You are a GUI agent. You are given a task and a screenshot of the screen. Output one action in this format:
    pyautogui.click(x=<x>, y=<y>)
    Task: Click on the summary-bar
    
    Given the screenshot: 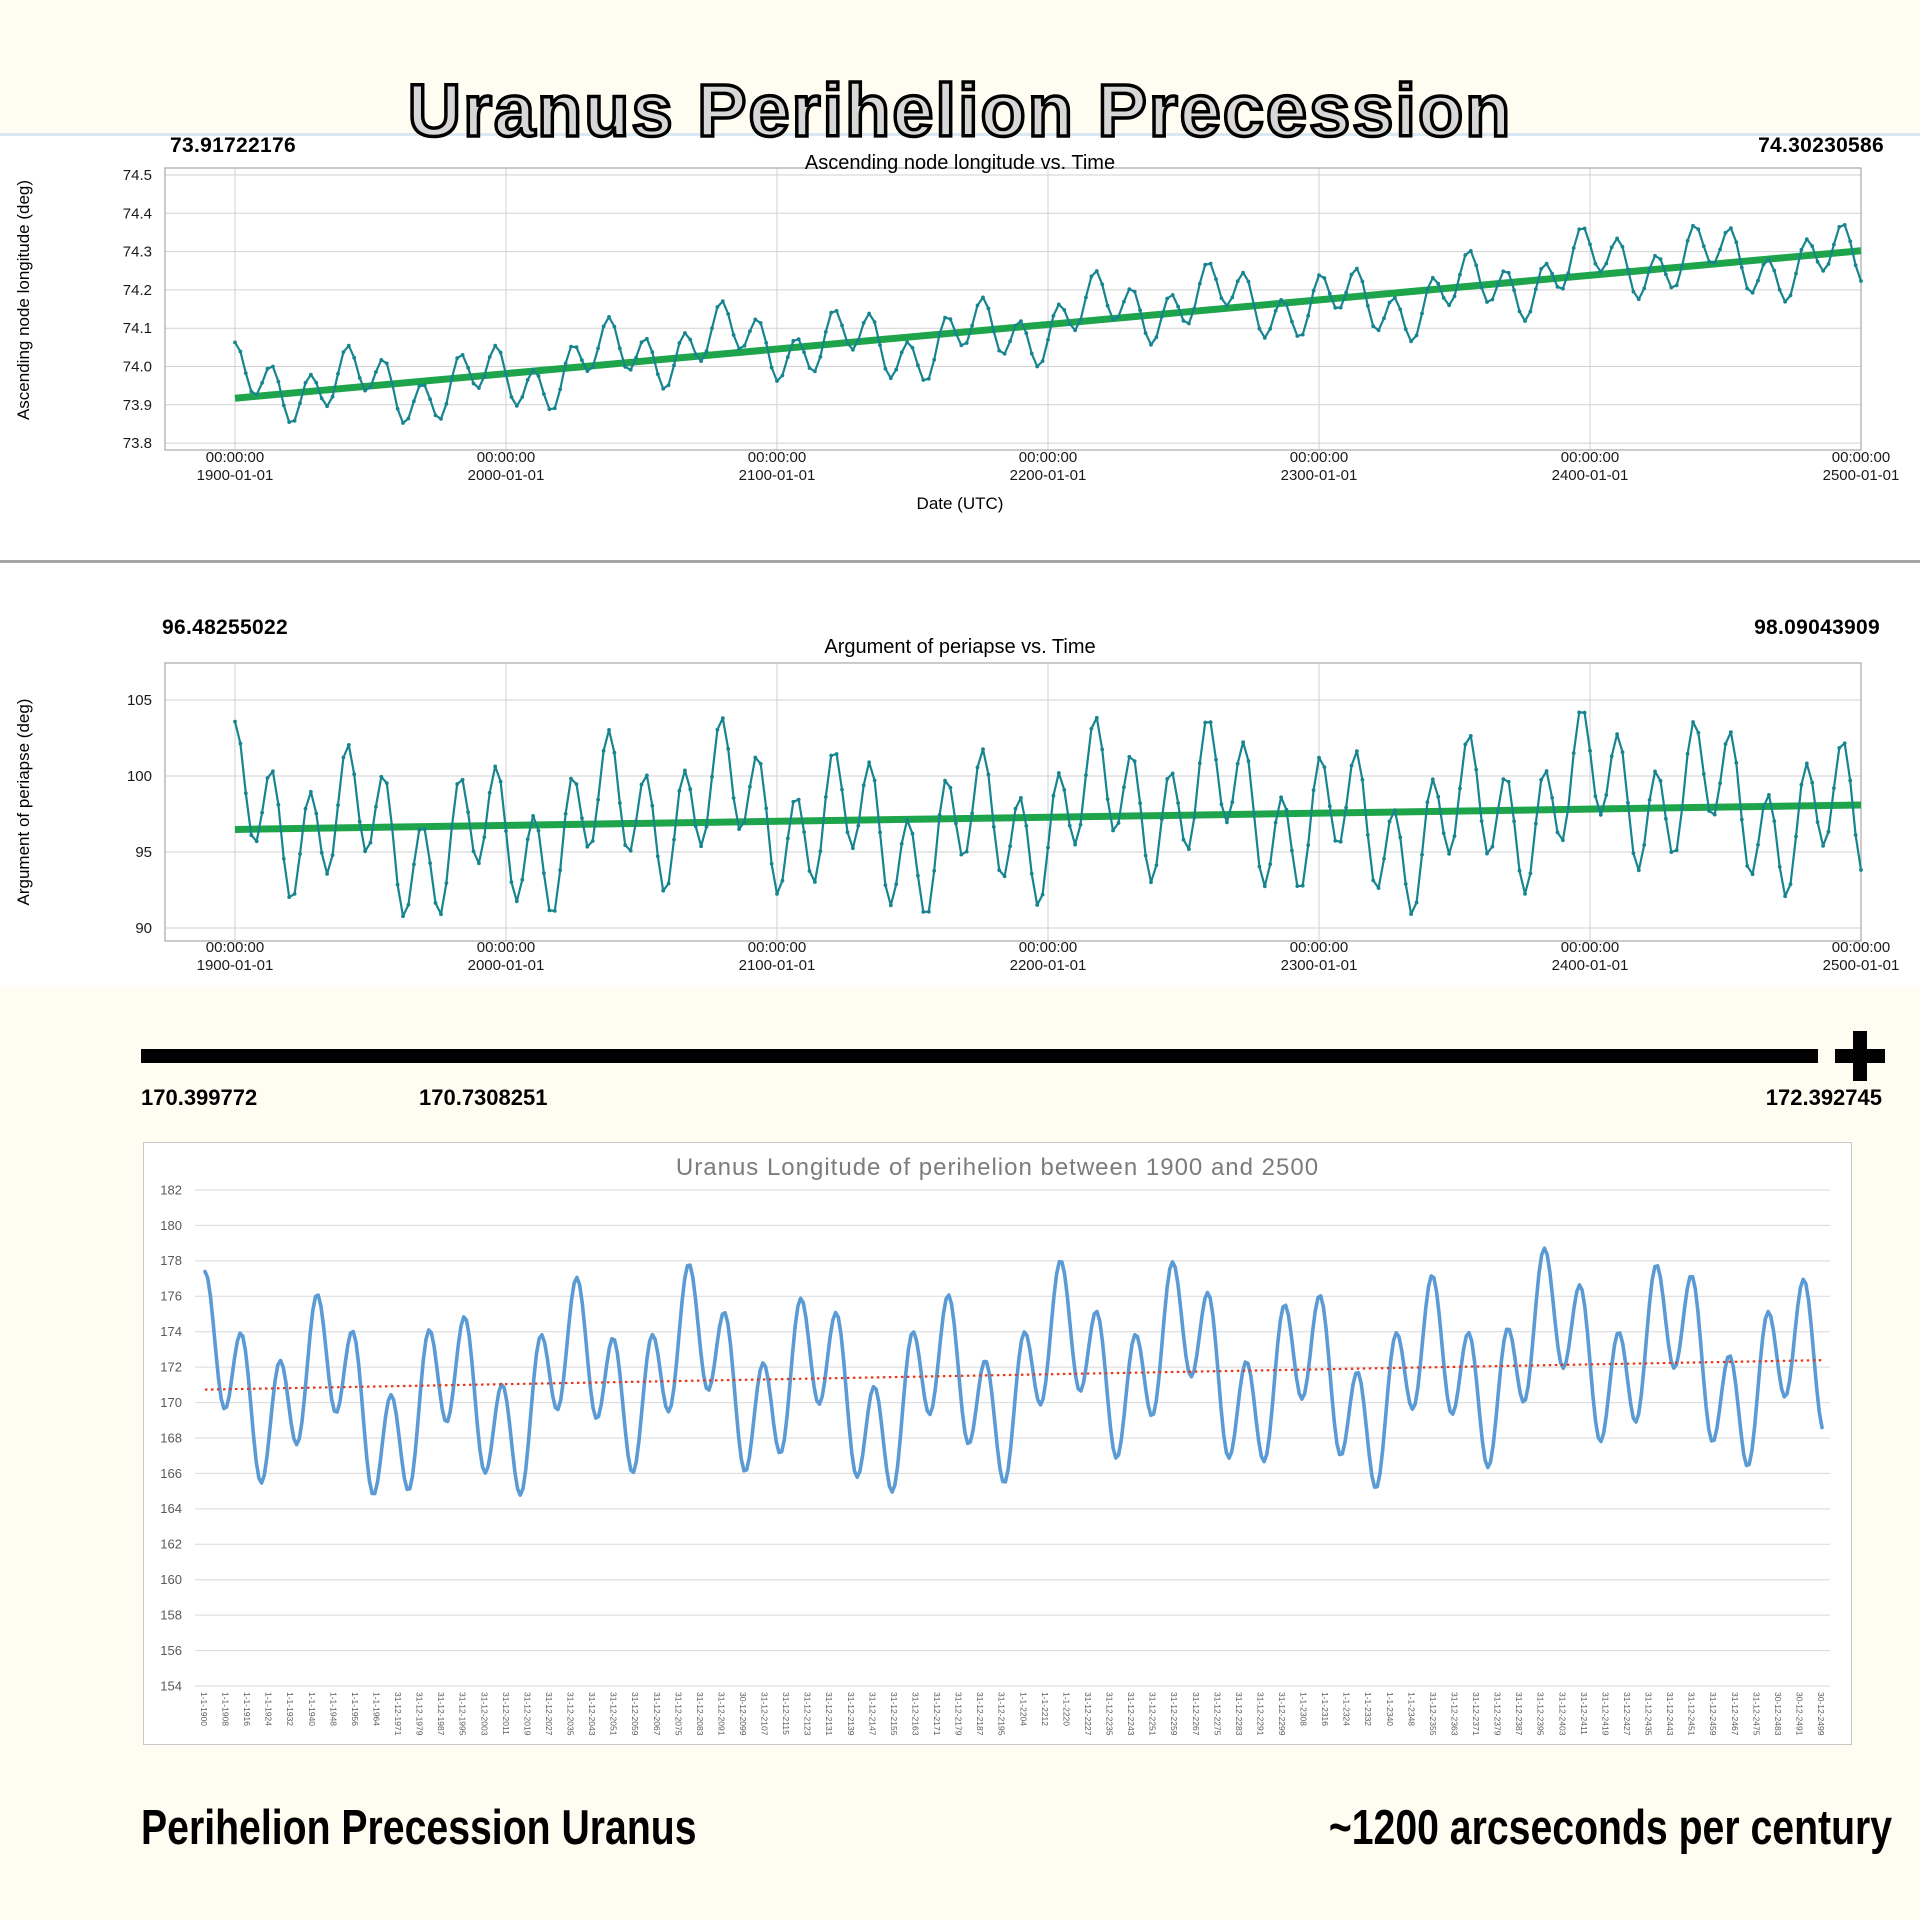 What is the action you would take?
    pyautogui.click(x=979, y=1056)
    